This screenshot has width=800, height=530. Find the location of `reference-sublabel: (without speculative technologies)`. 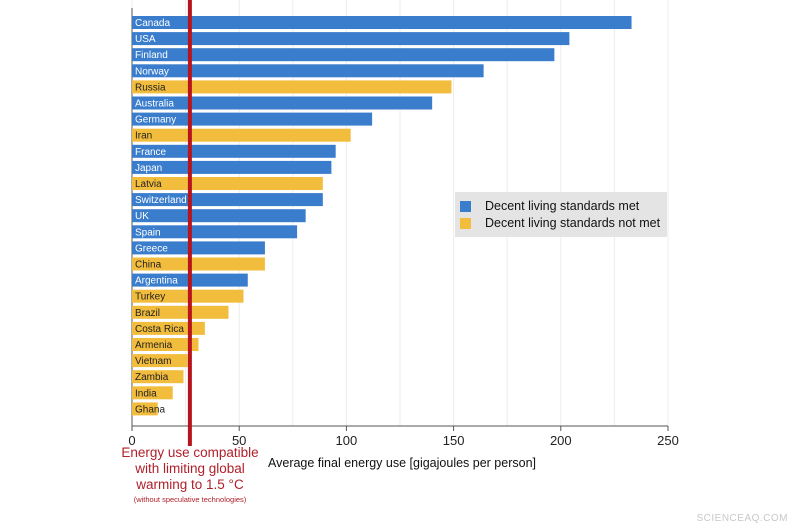

reference-sublabel: (without speculative technologies) is located at coordinates (190, 499).